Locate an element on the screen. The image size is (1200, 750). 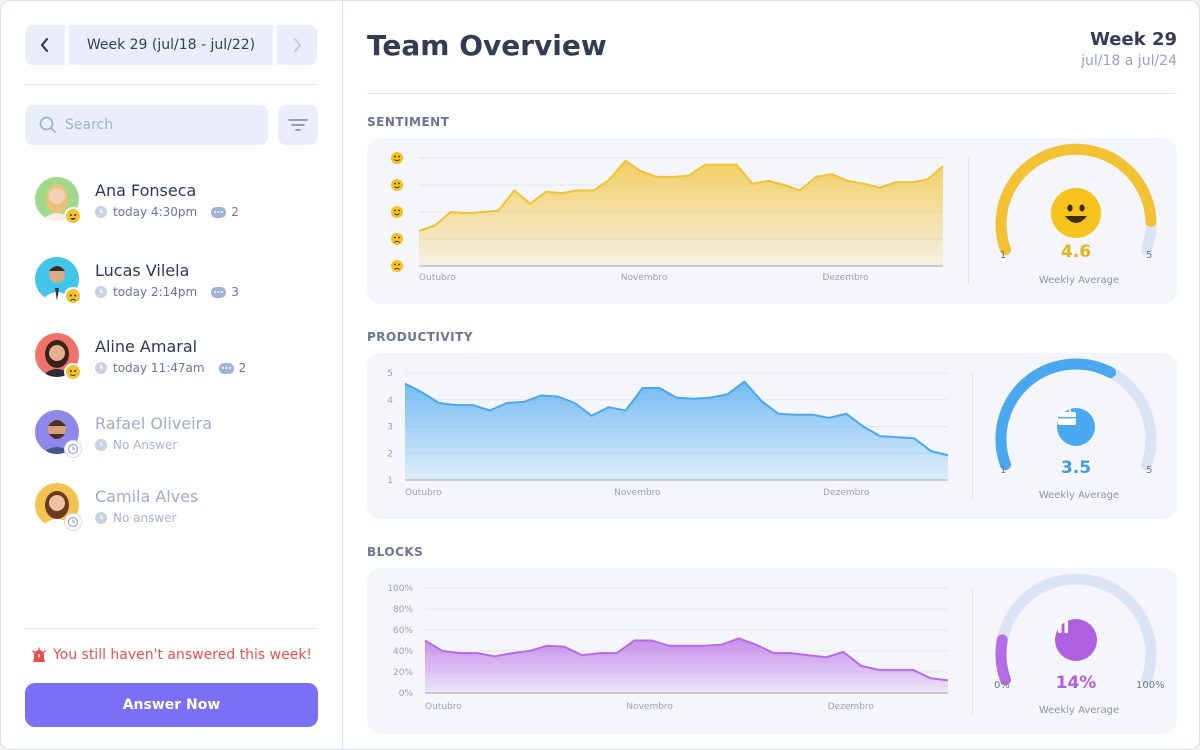
gauge-fill is located at coordinates (1076, 199).